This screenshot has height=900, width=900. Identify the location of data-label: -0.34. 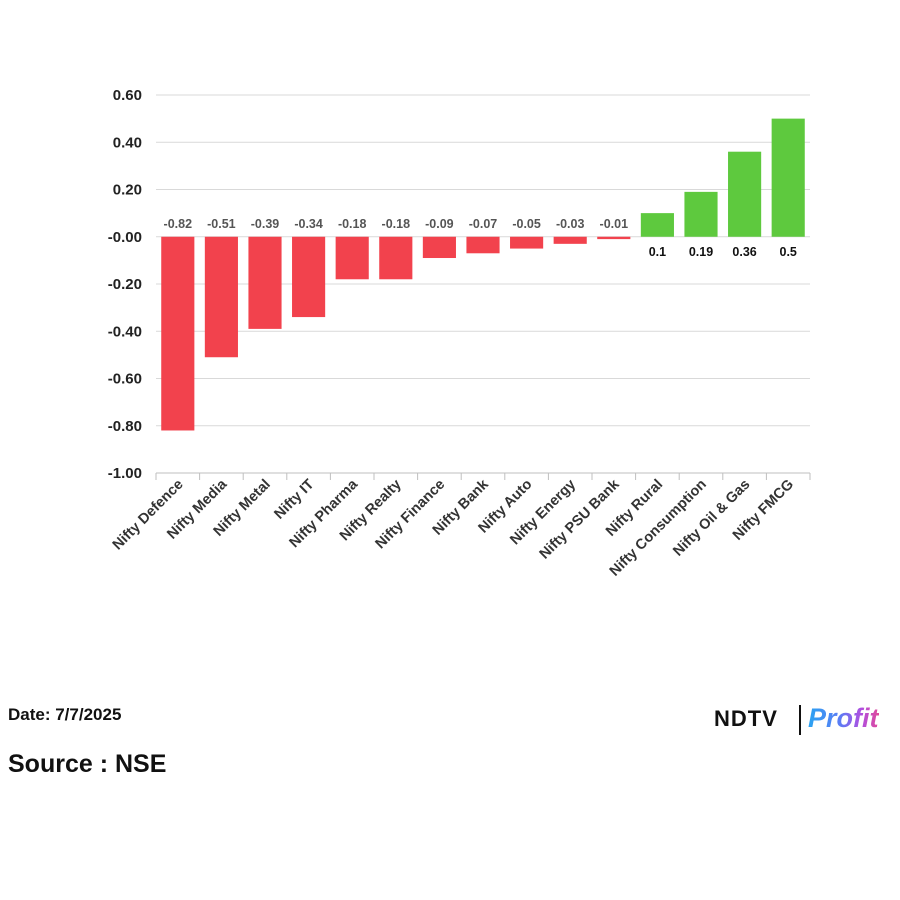
(308, 224).